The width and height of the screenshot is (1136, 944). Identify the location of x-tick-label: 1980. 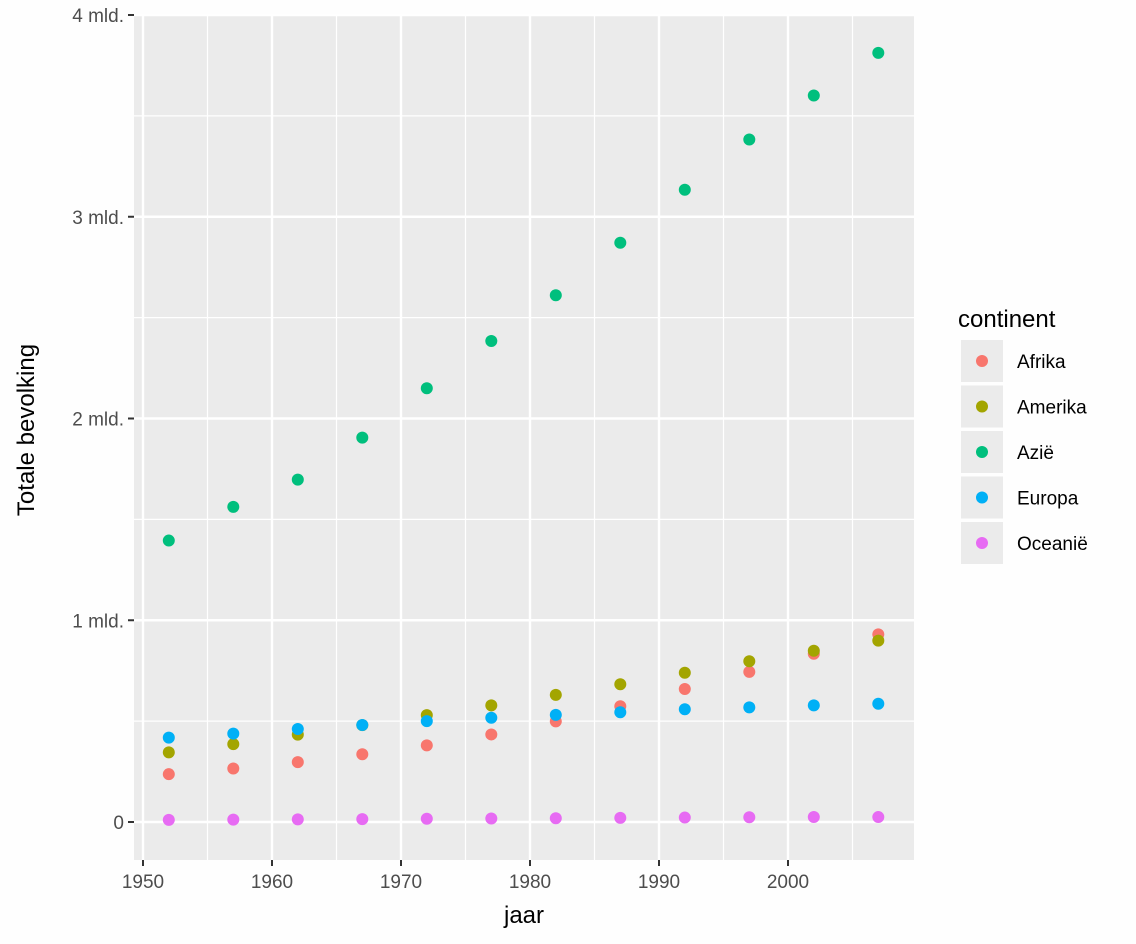
(530, 882).